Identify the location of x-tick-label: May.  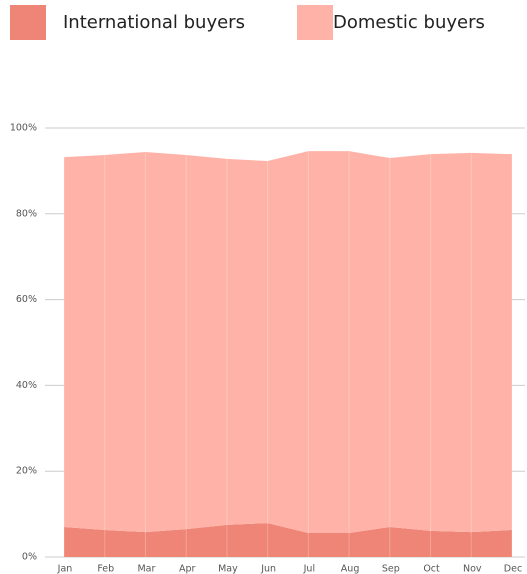
(228, 569).